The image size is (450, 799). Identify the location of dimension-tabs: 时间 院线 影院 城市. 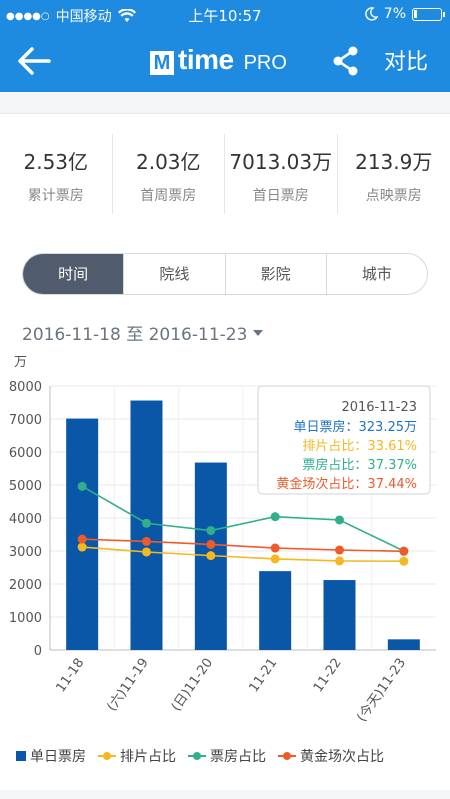
(225, 274).